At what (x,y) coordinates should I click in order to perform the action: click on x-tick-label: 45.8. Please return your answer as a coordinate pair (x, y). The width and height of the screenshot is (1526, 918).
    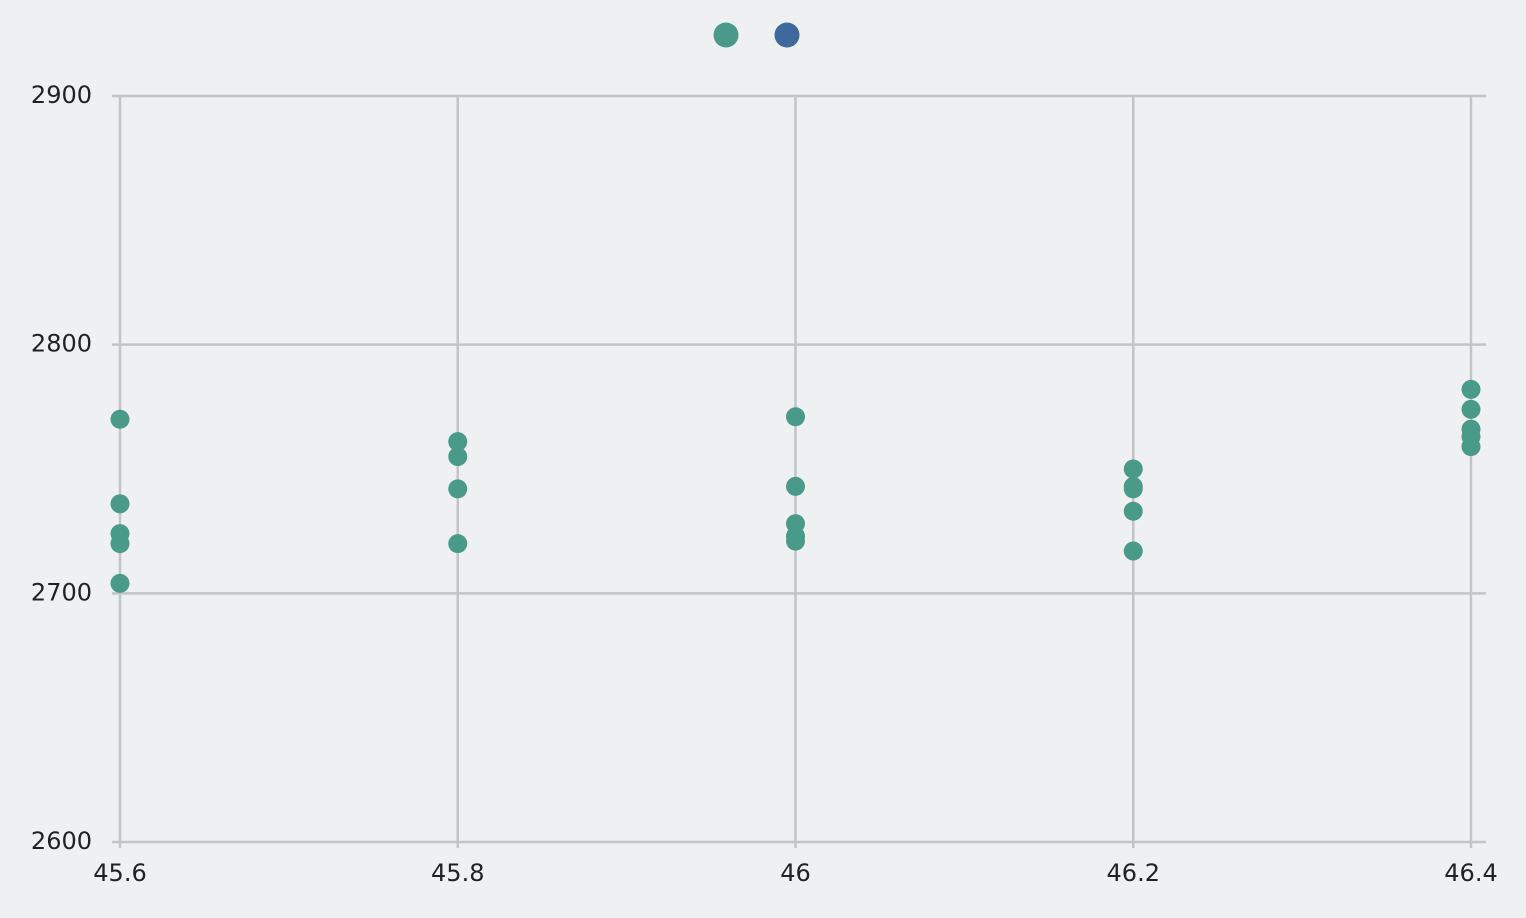
    Looking at the image, I should click on (457, 873).